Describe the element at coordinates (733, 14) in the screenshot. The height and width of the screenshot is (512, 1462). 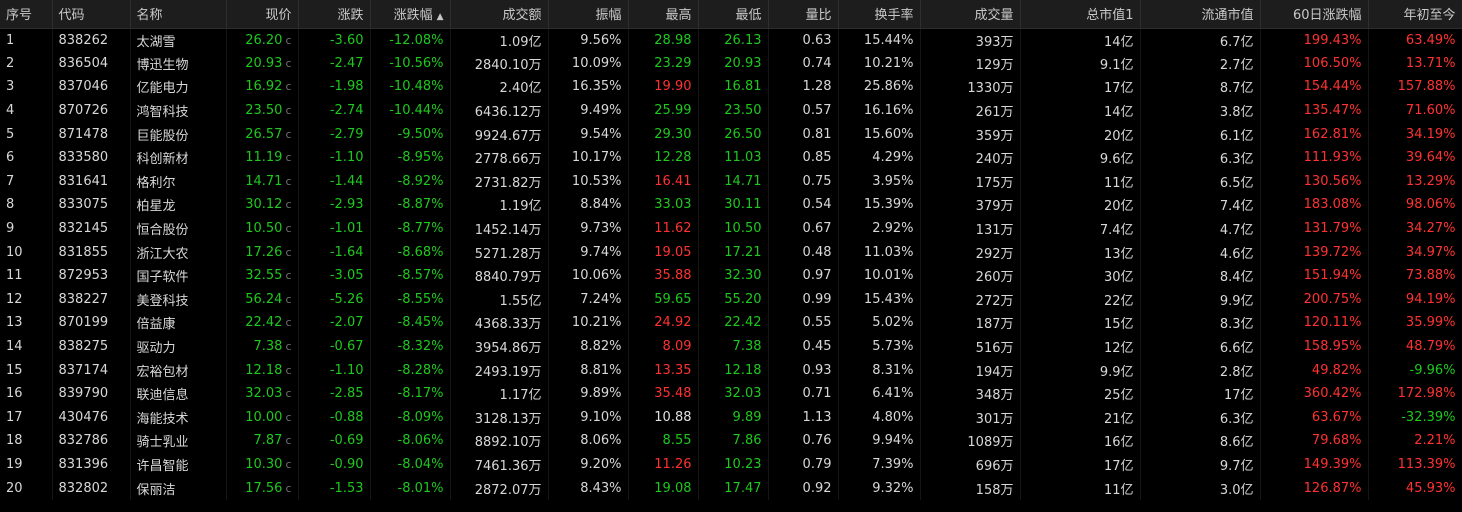
I see `col-header-low: 最低` at that location.